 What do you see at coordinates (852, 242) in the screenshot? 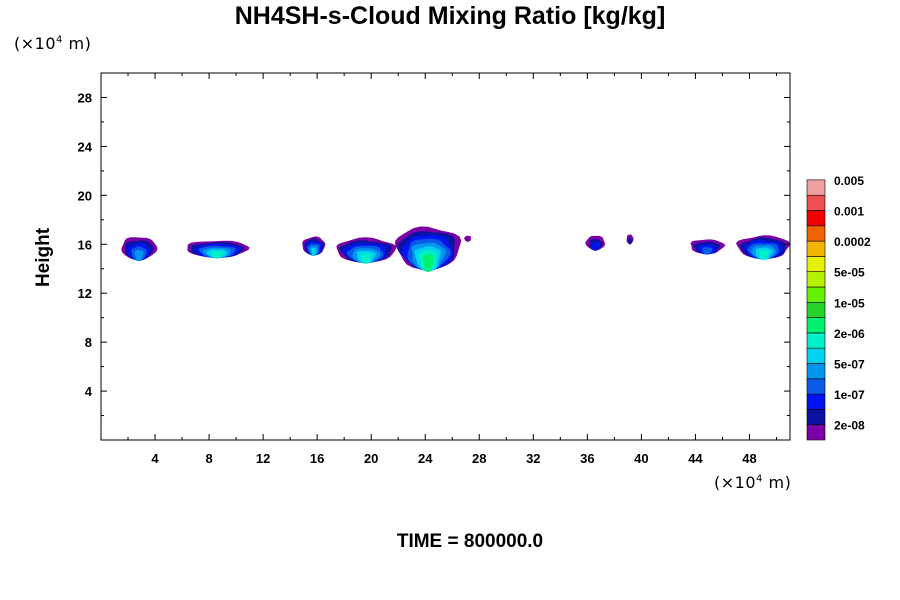
I see `colorbar-label: 0.0002` at bounding box center [852, 242].